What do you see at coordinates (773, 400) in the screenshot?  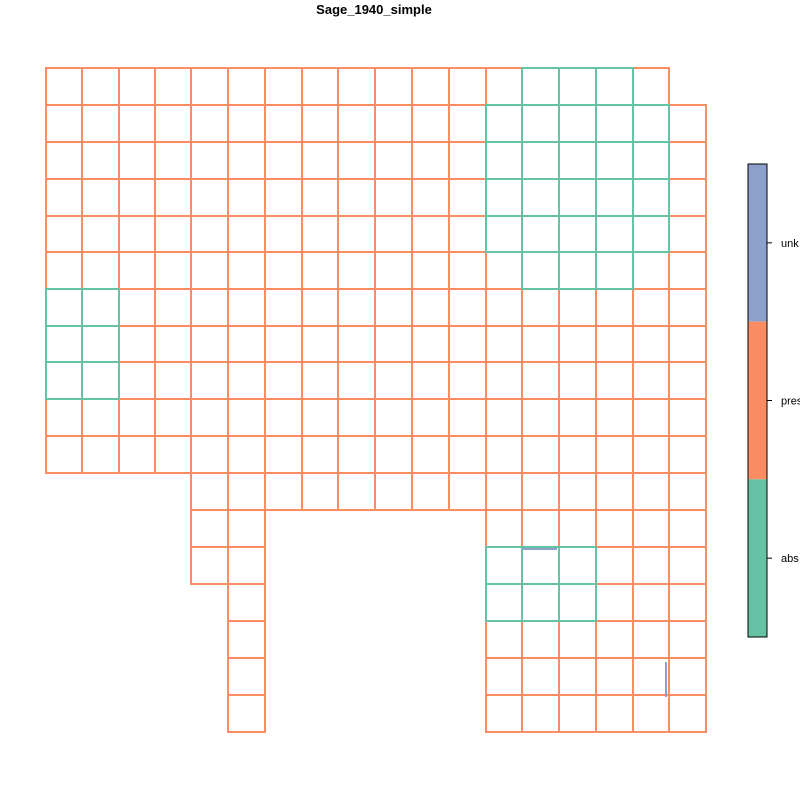 I see `legend: unk pres abs` at bounding box center [773, 400].